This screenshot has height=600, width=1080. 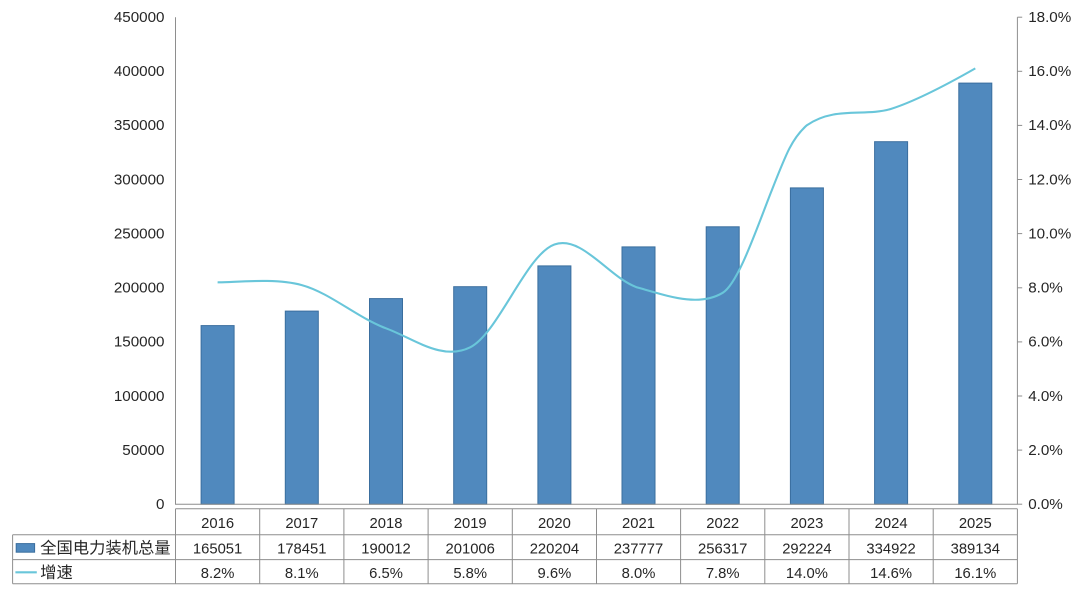 What do you see at coordinates (806, 524) in the screenshot?
I see `svg-text: 2023` at bounding box center [806, 524].